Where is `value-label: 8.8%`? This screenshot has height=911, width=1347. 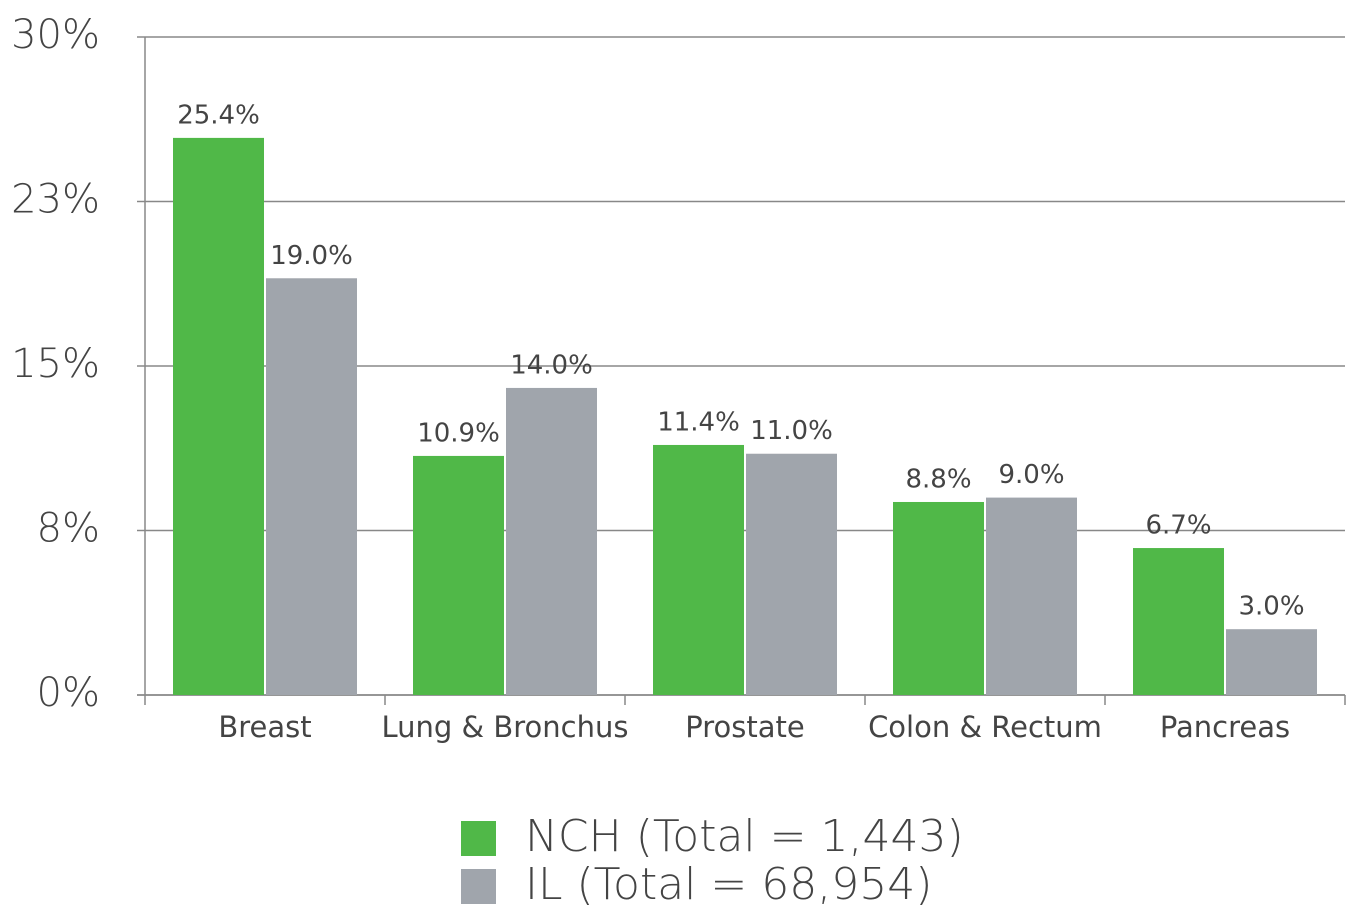
value-label: 8.8% is located at coordinates (938, 479).